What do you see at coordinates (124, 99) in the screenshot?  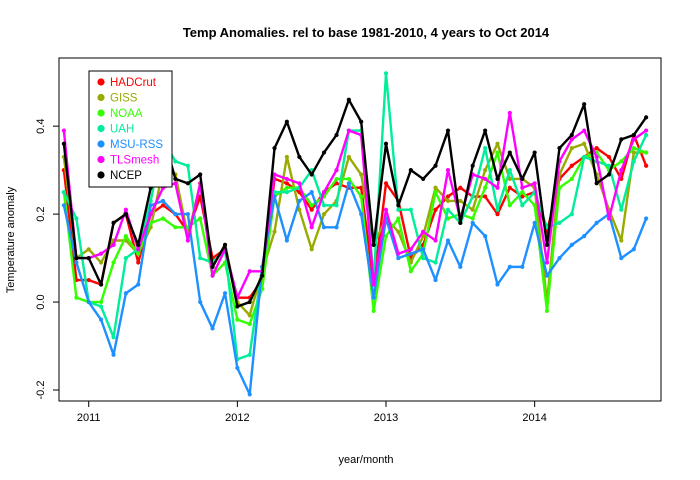 I see `legend-label-giss: GISS` at bounding box center [124, 99].